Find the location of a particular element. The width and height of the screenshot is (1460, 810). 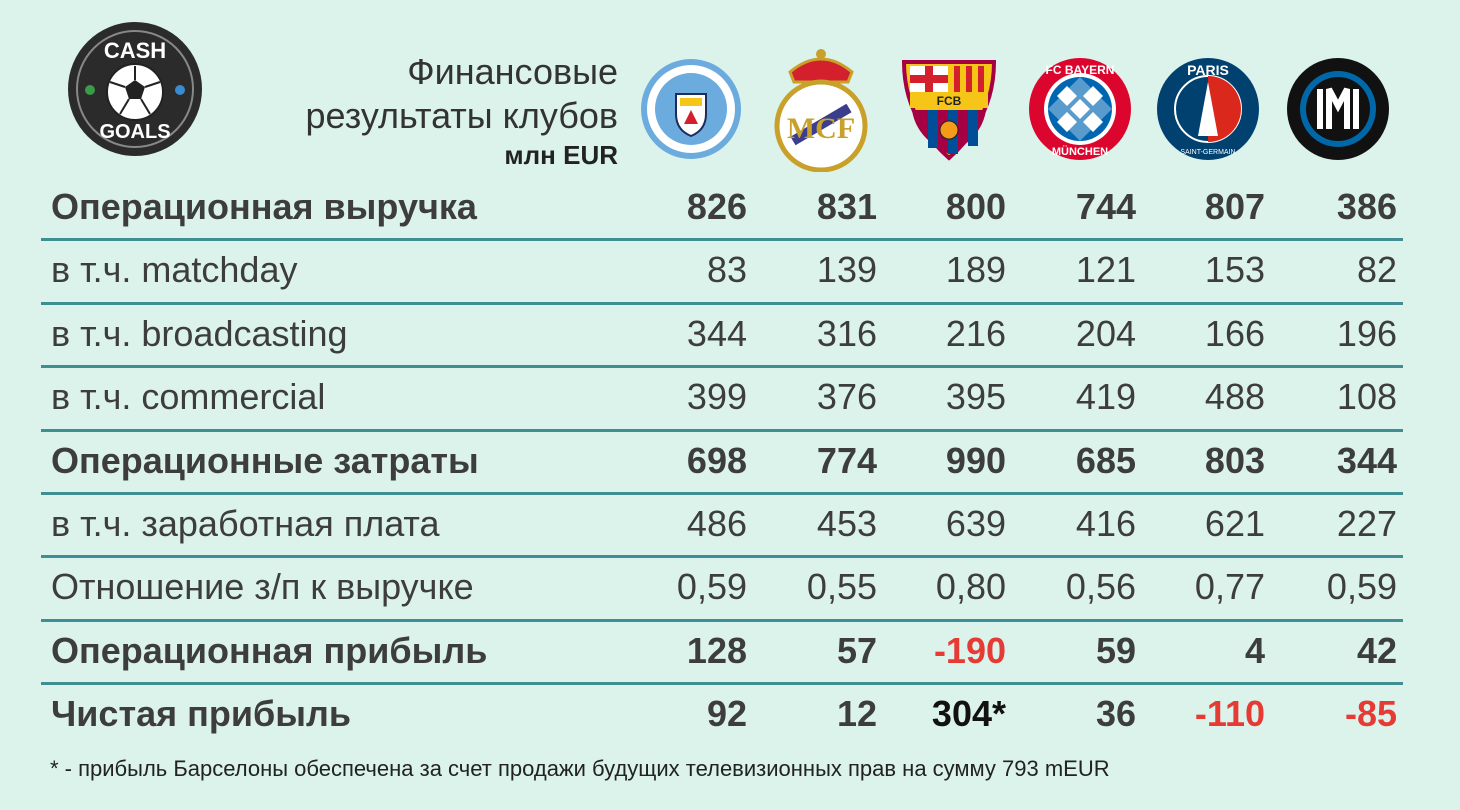

value-barcelona: 0,80 is located at coordinates (970, 587).